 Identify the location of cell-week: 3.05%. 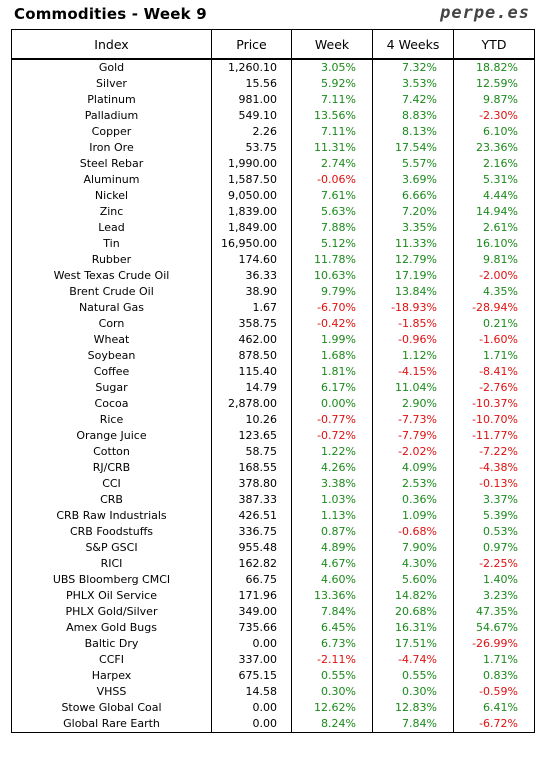
(332, 67).